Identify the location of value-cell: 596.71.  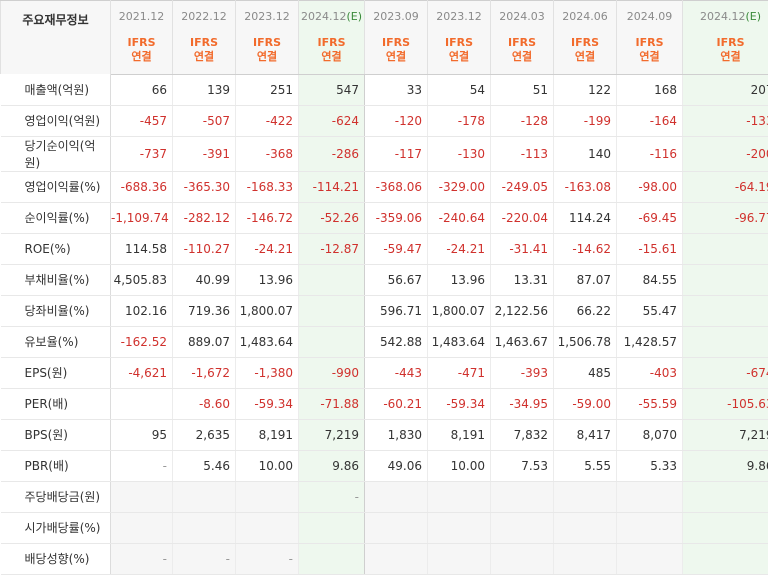
(396, 311).